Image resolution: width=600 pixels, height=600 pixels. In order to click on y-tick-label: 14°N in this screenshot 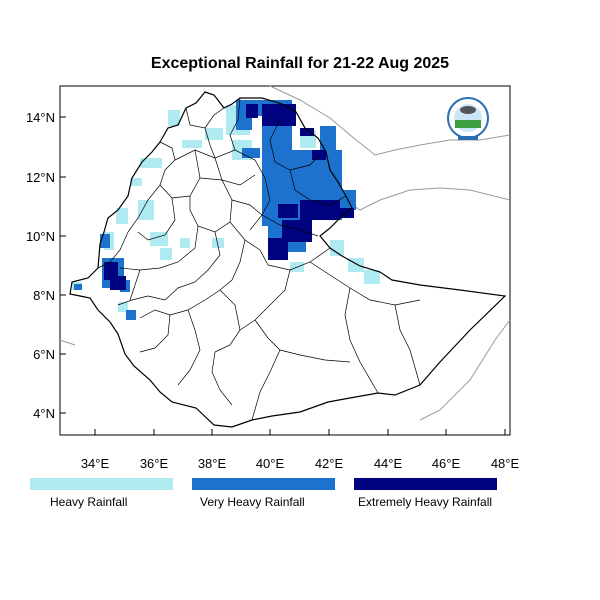, I will do `click(40, 117)`.